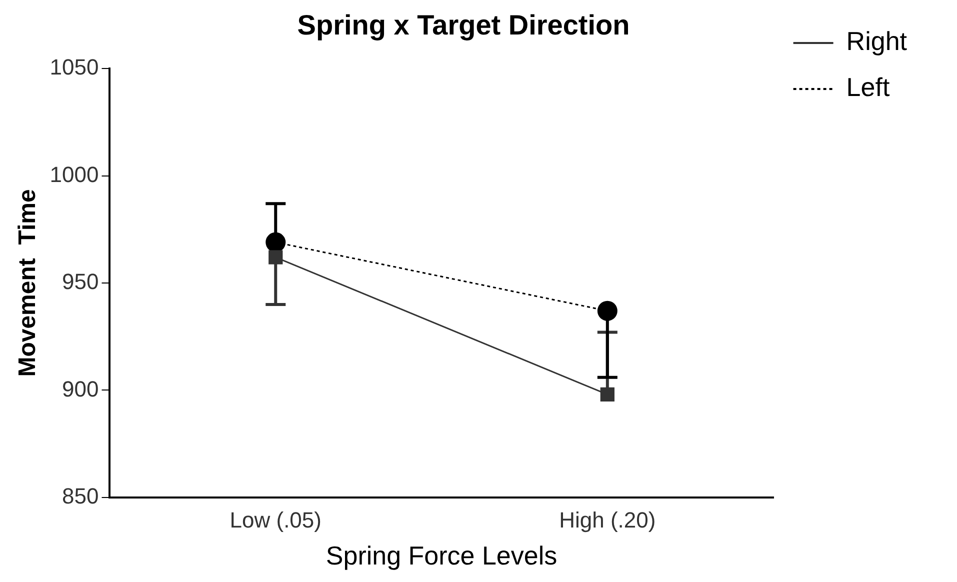 Image resolution: width=957 pixels, height=582 pixels. I want to click on y-axis-title: Movement Time, so click(28, 283).